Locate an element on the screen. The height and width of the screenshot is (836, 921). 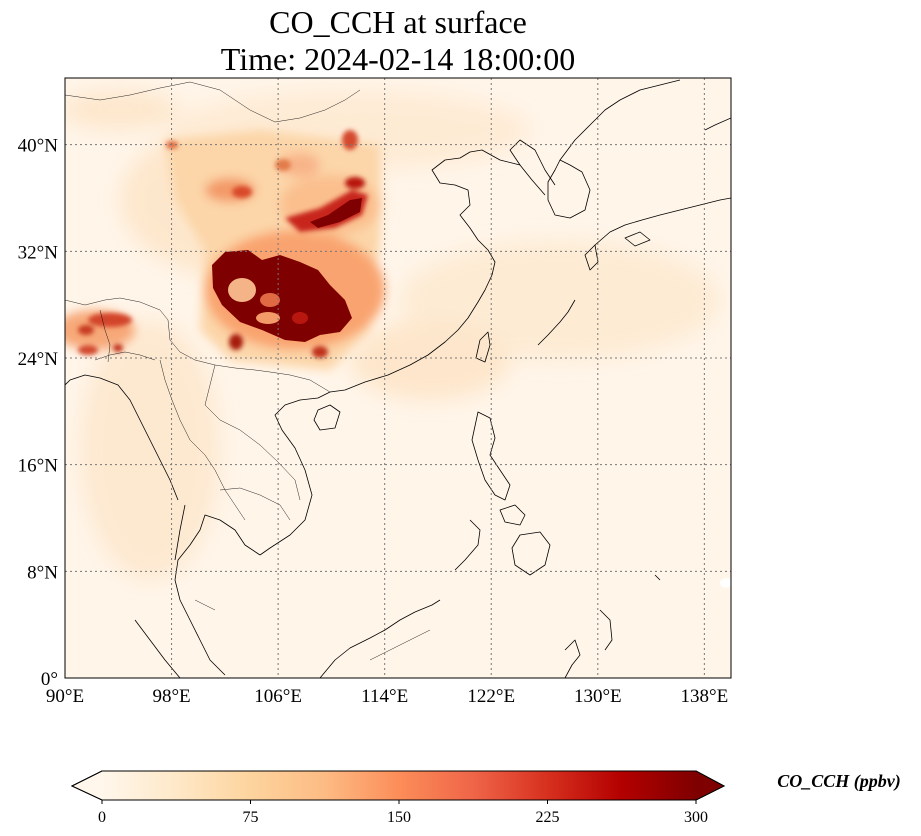
plume-core is located at coordinates (287, 270).